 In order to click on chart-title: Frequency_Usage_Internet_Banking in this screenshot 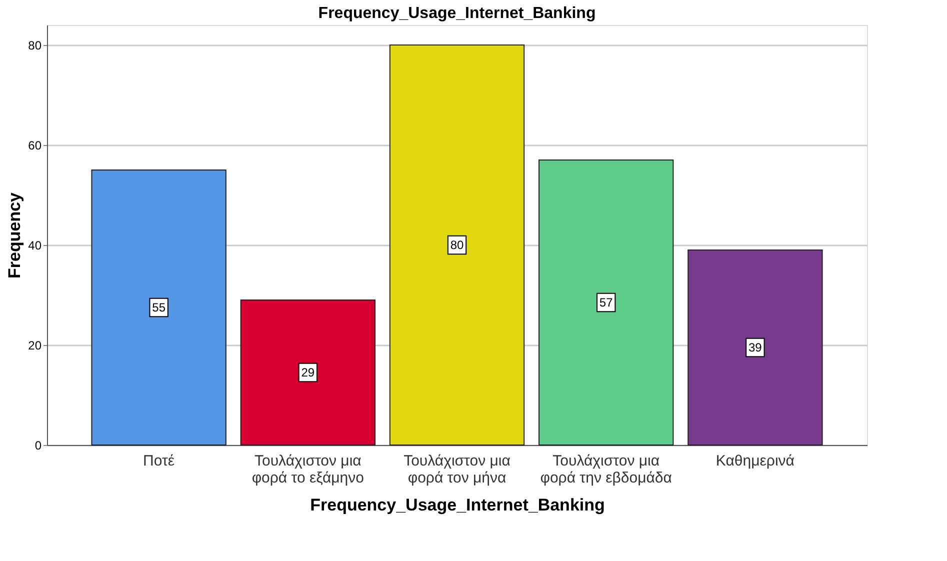, I will do `click(457, 13)`.